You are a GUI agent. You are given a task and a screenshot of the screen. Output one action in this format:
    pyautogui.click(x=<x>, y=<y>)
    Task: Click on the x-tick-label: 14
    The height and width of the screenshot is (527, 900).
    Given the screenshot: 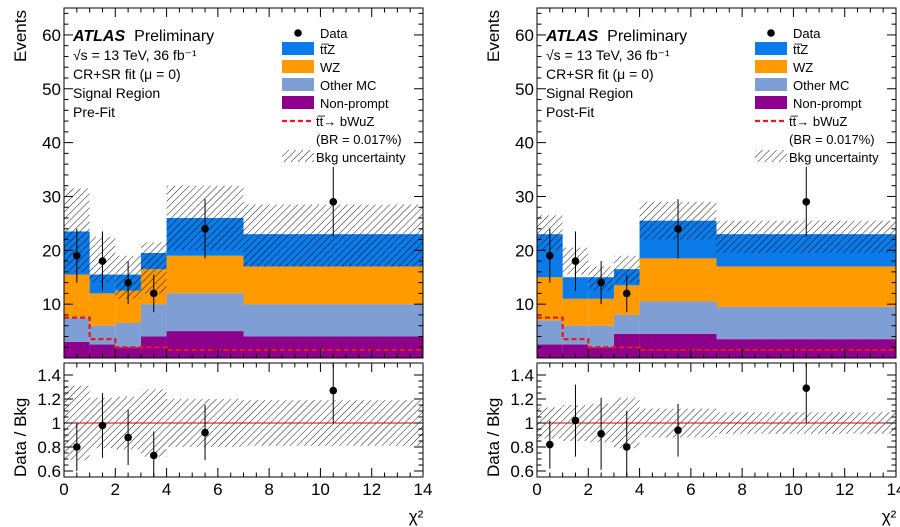 What is the action you would take?
    pyautogui.click(x=893, y=489)
    